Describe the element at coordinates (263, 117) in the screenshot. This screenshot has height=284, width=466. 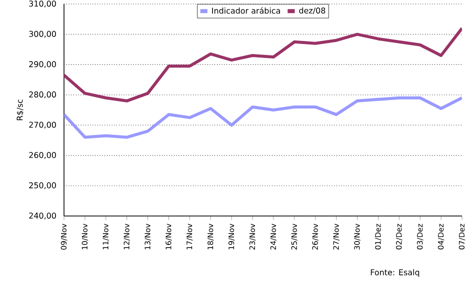
I see `line-series` at that location.